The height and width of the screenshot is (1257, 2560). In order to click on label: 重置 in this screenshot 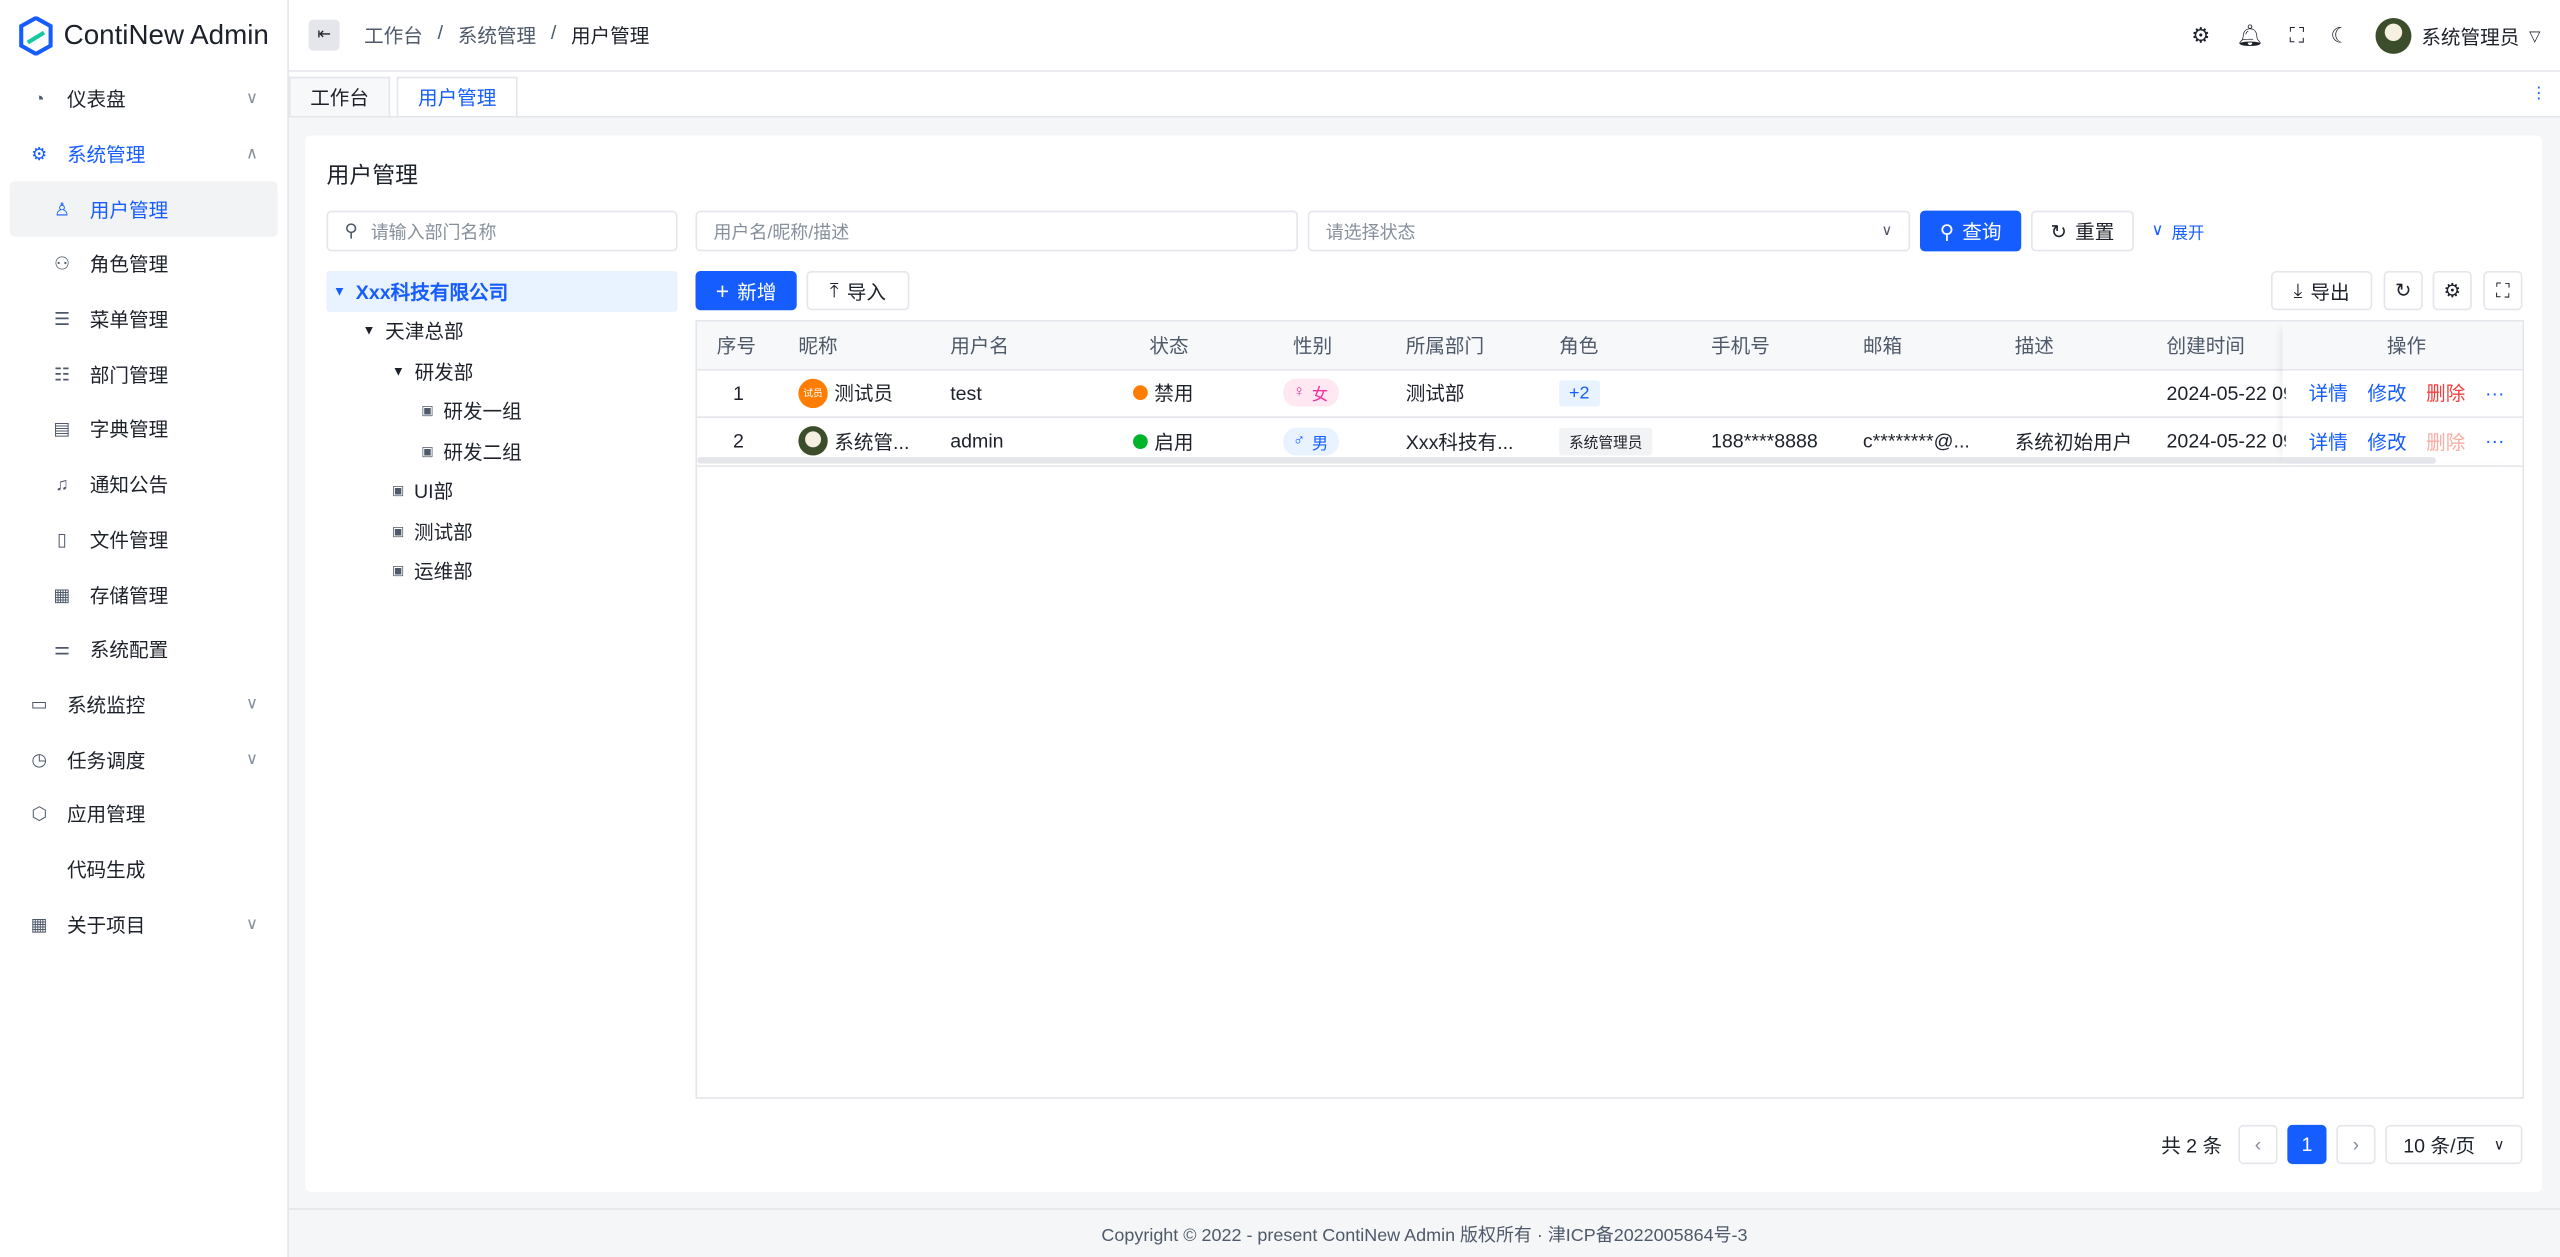, I will do `click(2095, 232)`.